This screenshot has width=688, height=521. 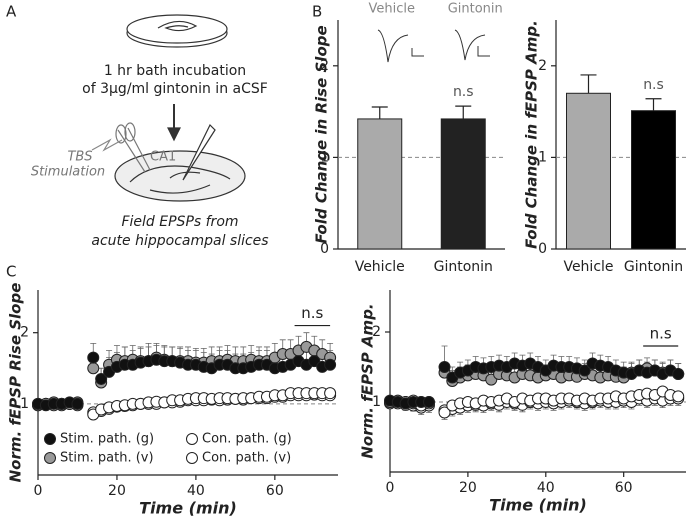 What do you see at coordinates (16, 383) in the screenshot?
I see `y-axis-label: Norm. fEPSP Rise Slope` at bounding box center [16, 383].